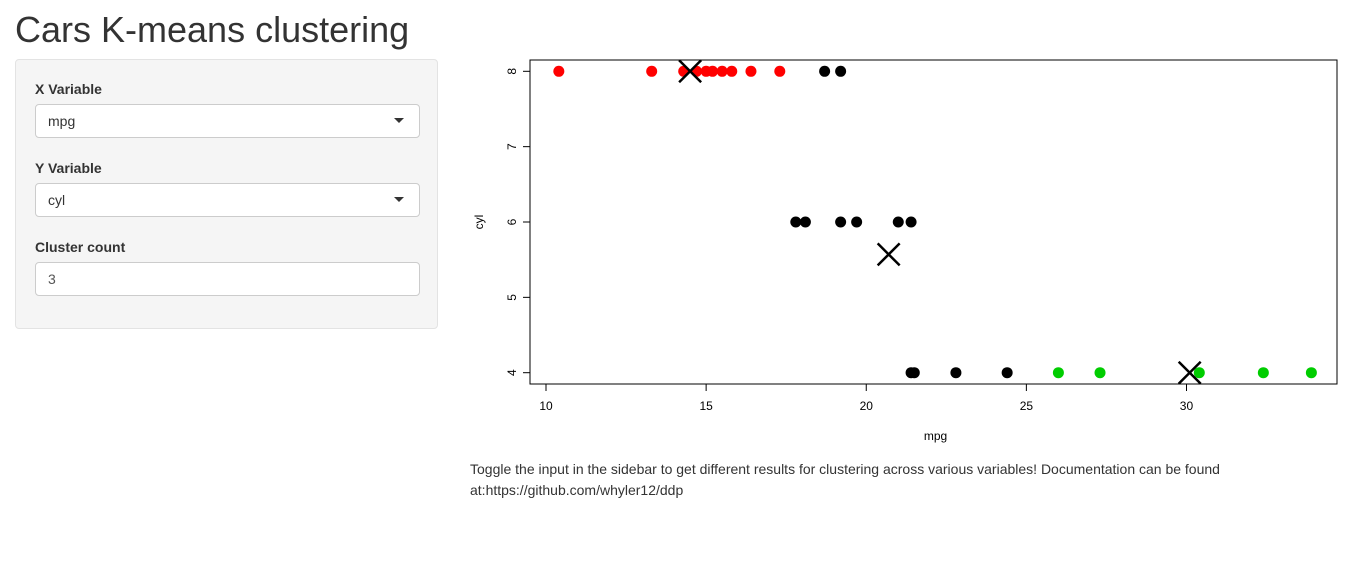 Image resolution: width=1366 pixels, height=576 pixels. Describe the element at coordinates (227, 121) in the screenshot. I see `x-variable-select: mpg` at that location.